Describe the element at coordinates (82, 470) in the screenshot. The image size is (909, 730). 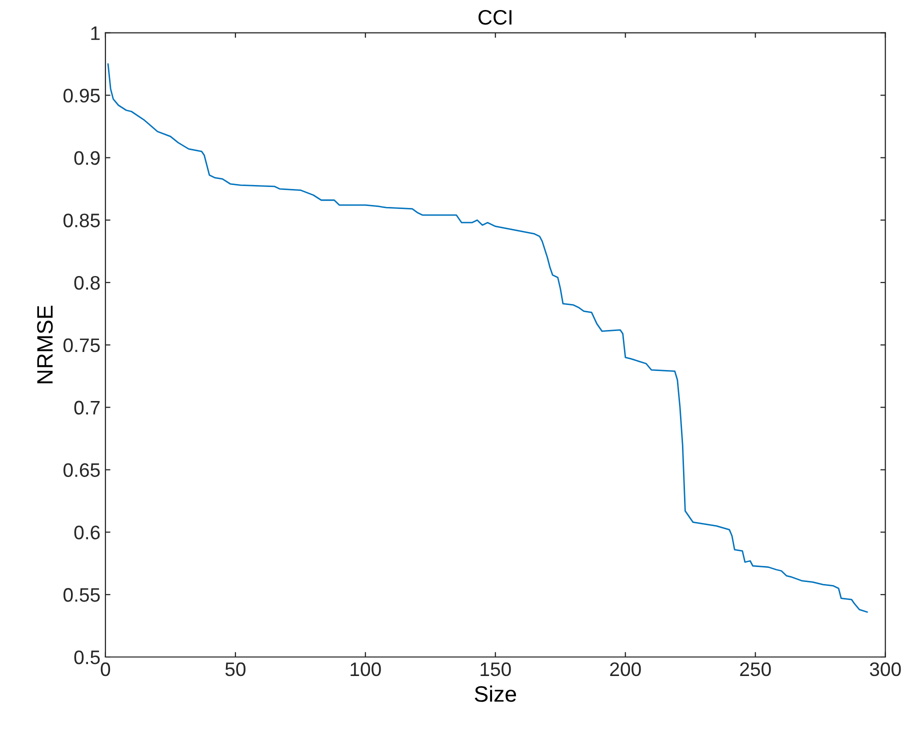
I see `y-tick-label: 0.65` at that location.